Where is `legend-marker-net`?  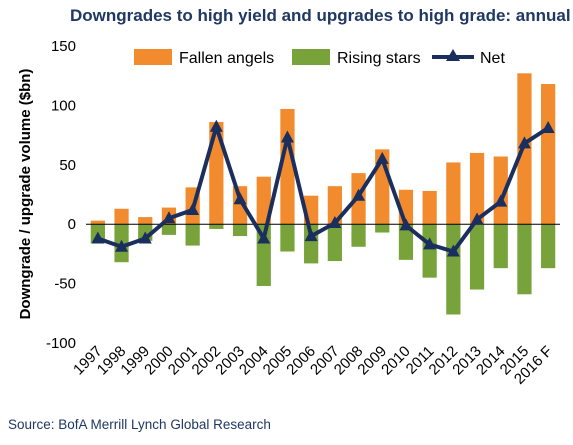 legend-marker-net is located at coordinates (453, 55).